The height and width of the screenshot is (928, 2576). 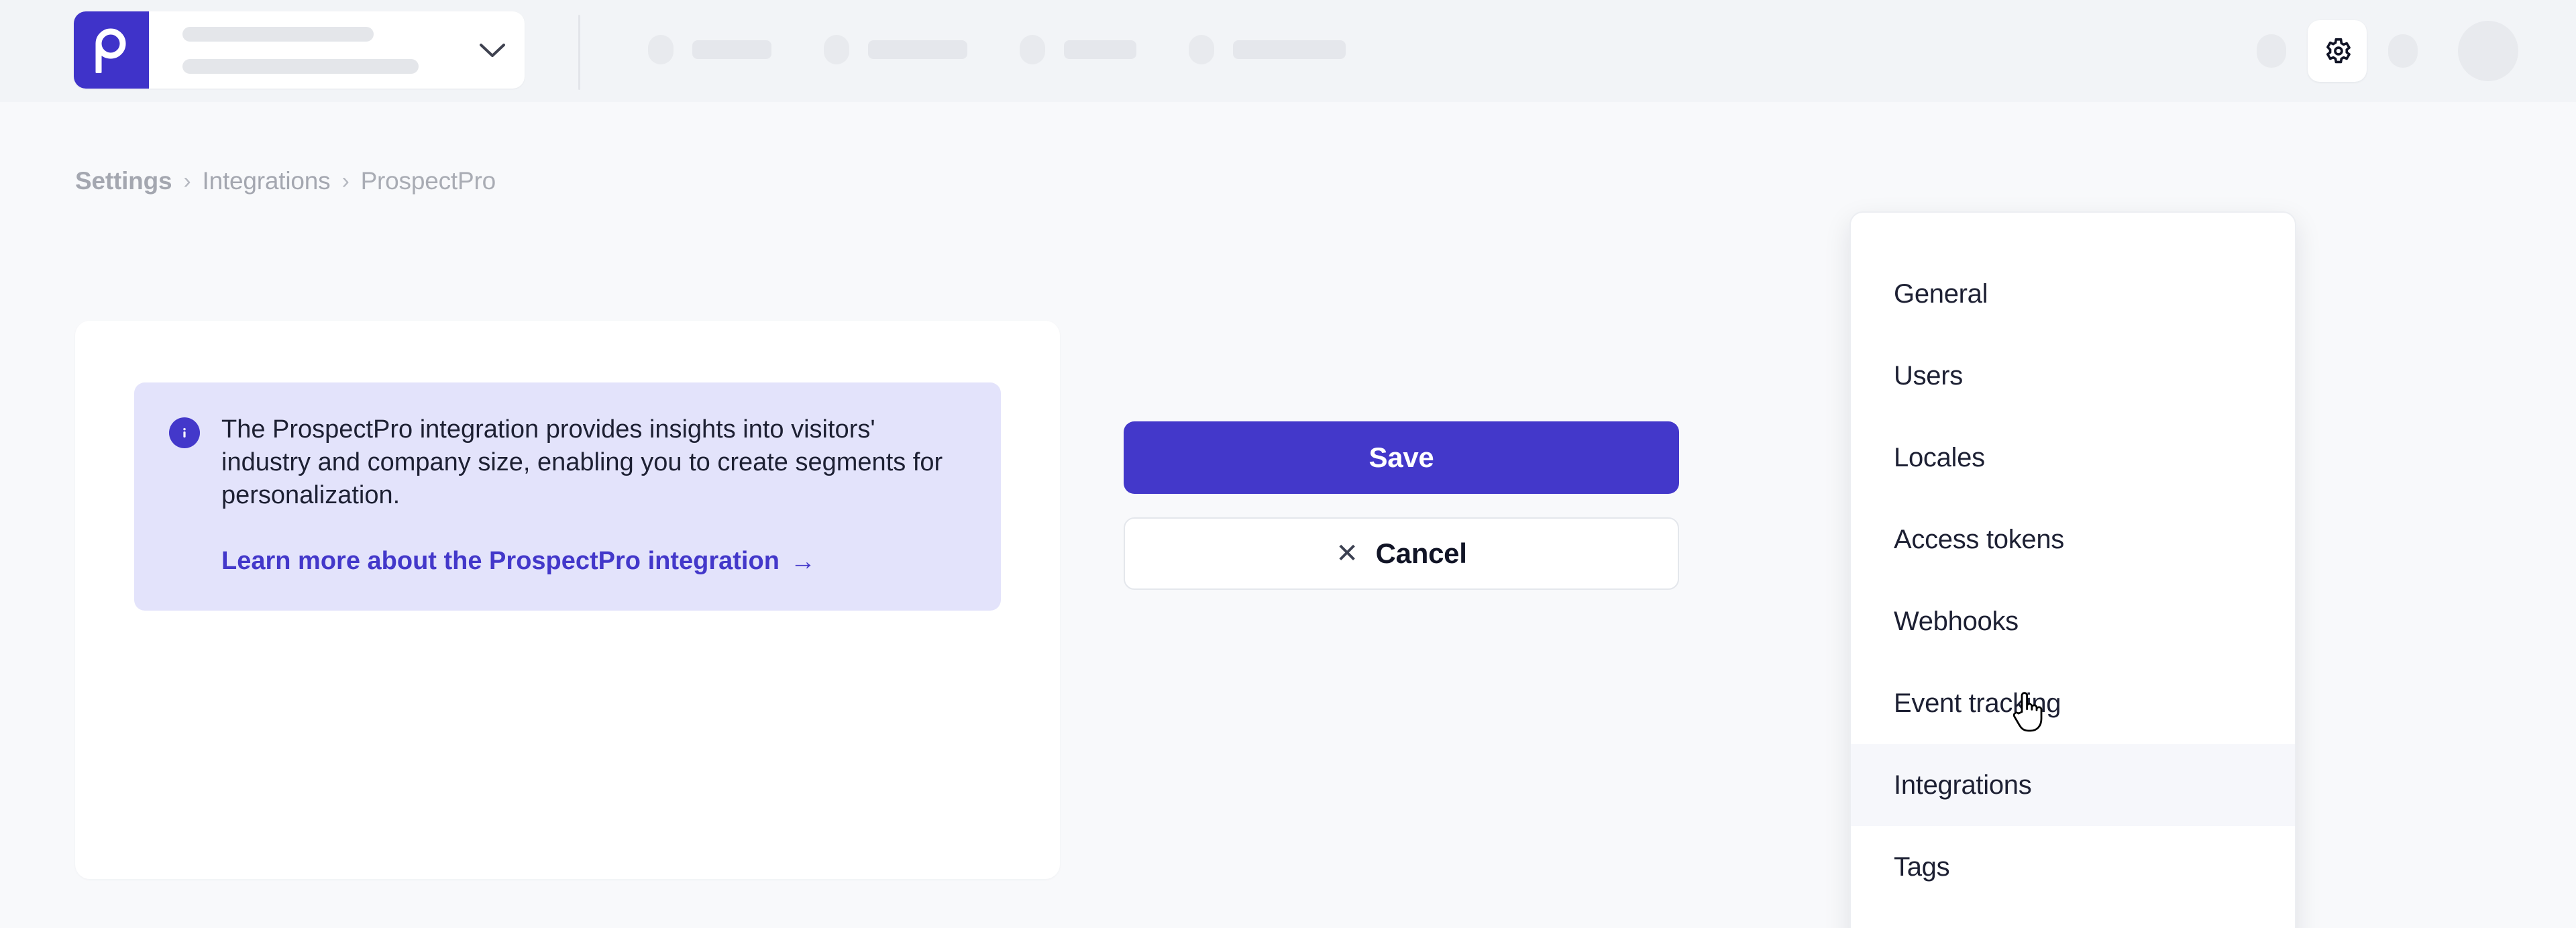 What do you see at coordinates (579, 52) in the screenshot?
I see `header-divider` at bounding box center [579, 52].